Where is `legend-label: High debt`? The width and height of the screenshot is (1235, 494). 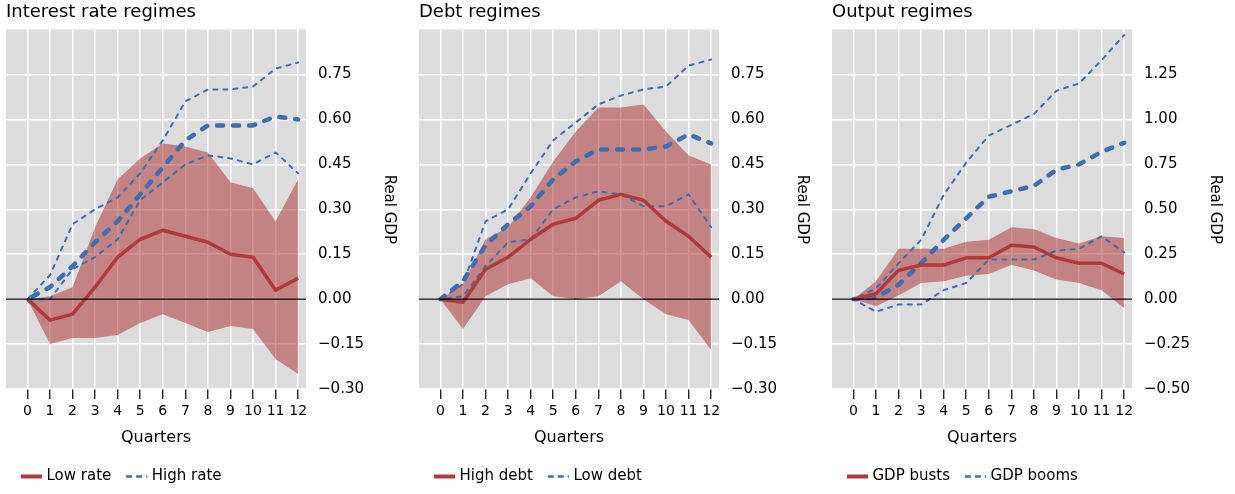 legend-label: High debt is located at coordinates (496, 475).